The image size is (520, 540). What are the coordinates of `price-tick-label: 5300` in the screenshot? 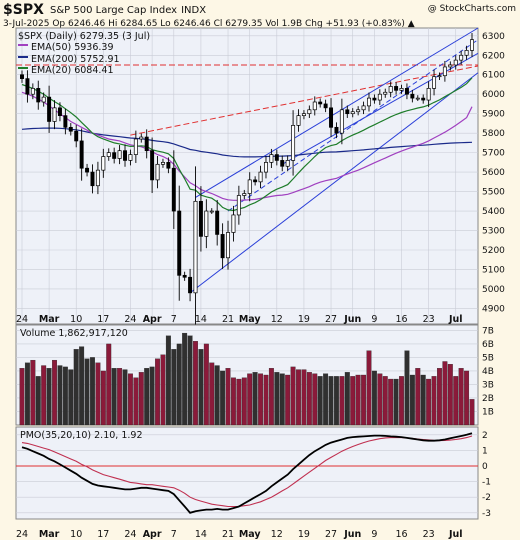 It's located at (493, 232).